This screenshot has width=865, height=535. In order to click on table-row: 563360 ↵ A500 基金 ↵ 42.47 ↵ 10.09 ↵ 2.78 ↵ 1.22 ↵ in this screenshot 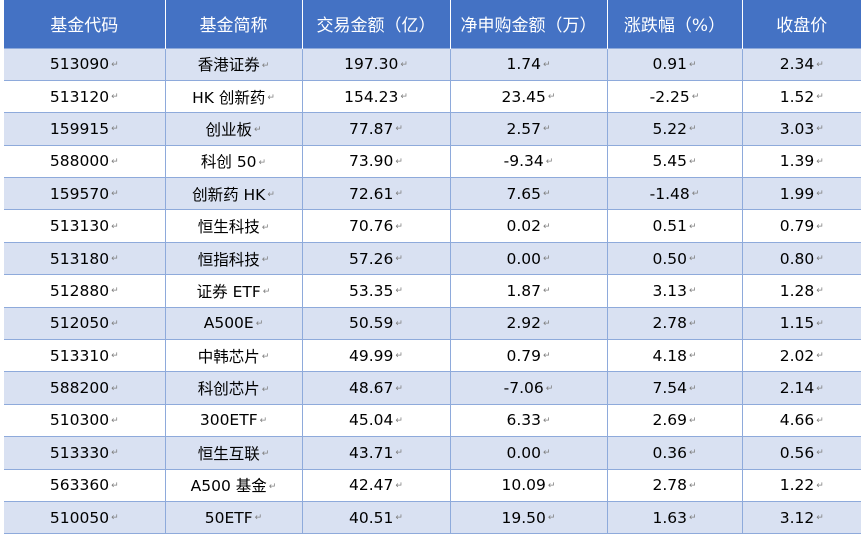, I will do `click(432, 485)`.